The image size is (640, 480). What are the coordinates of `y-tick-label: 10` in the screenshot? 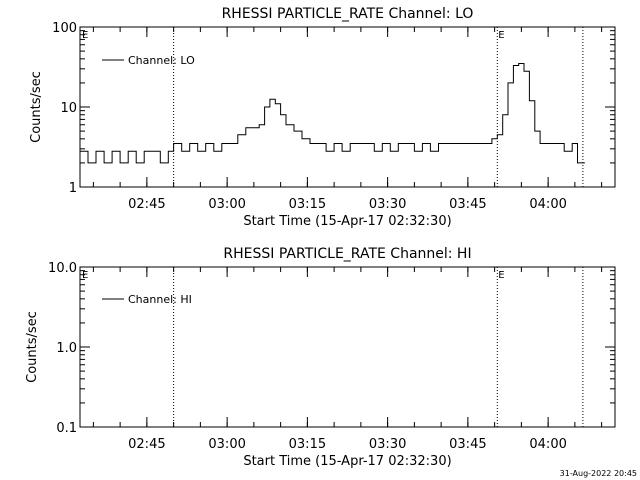 It's located at (68, 108).